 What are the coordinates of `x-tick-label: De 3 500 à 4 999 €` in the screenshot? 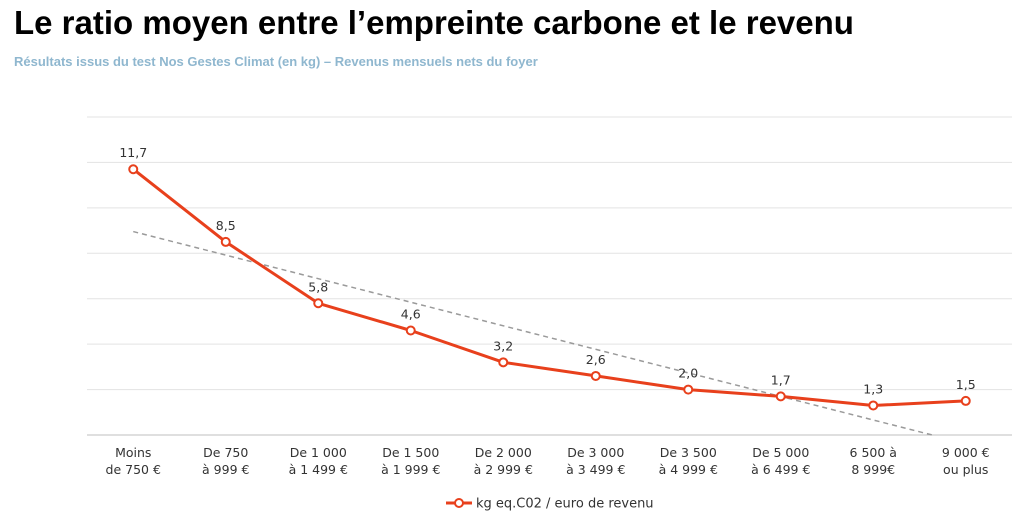 It's located at (688, 461).